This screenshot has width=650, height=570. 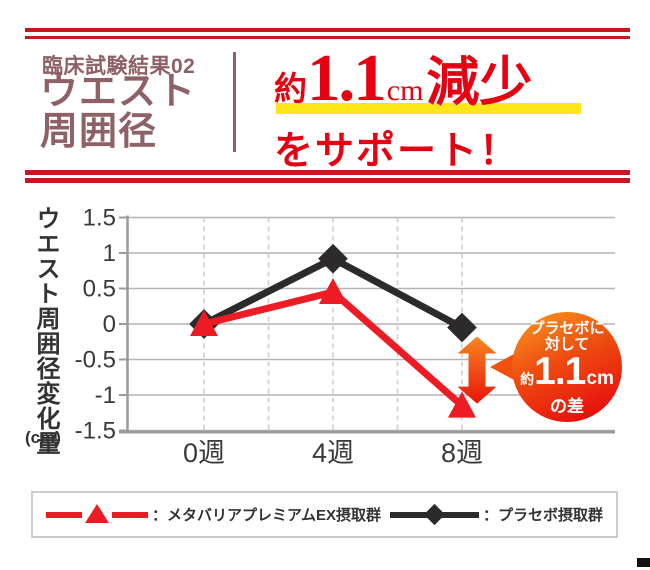 What do you see at coordinates (109, 253) in the screenshot?
I see `y-tick-label: 1` at bounding box center [109, 253].